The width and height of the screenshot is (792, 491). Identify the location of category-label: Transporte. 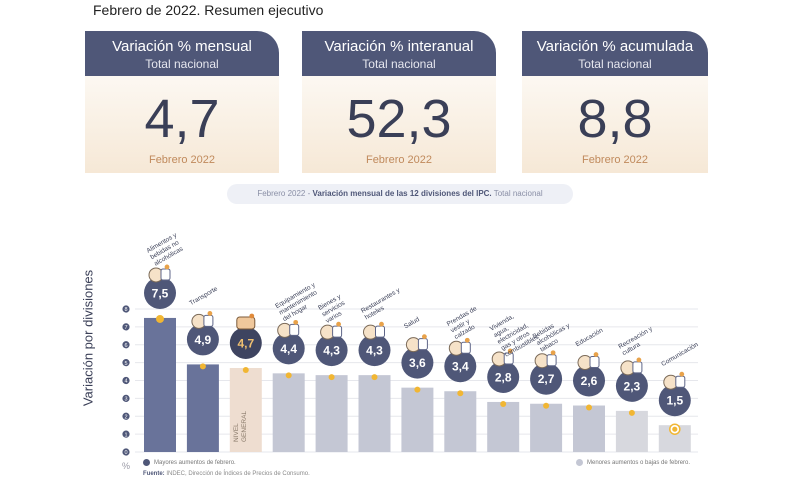
(203, 296).